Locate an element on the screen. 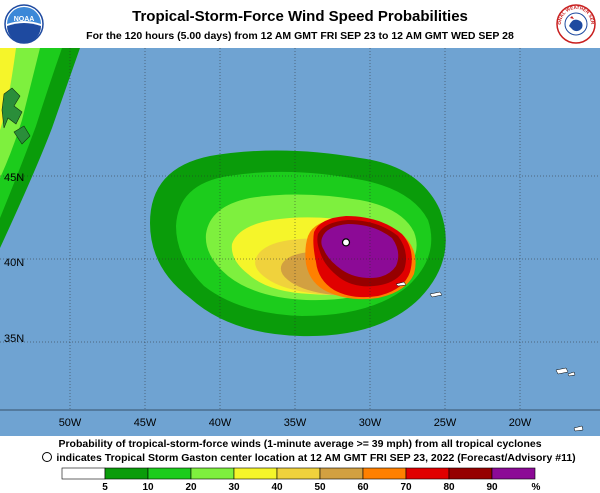 The height and width of the screenshot is (493, 600). latitude-labels: 45N 40N 35N is located at coordinates (14, 258).